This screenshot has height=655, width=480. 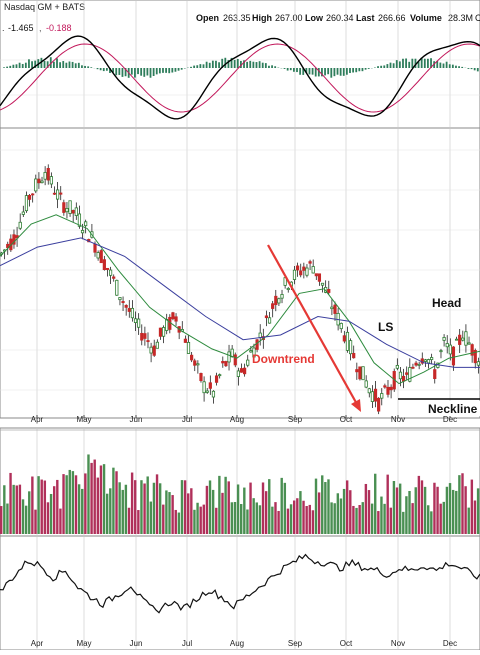 I want to click on x-tick-label: Dec, so click(x=450, y=643).